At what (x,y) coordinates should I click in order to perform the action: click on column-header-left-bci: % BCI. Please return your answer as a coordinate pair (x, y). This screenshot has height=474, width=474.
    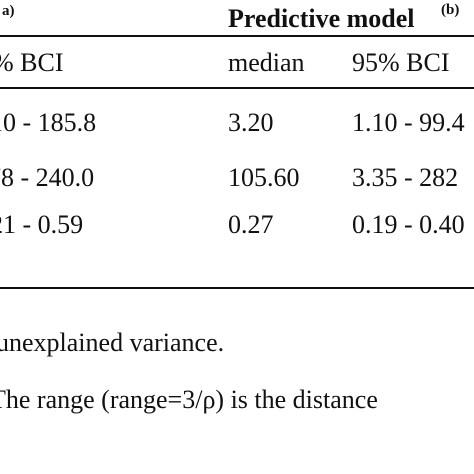
    Looking at the image, I should click on (32, 62).